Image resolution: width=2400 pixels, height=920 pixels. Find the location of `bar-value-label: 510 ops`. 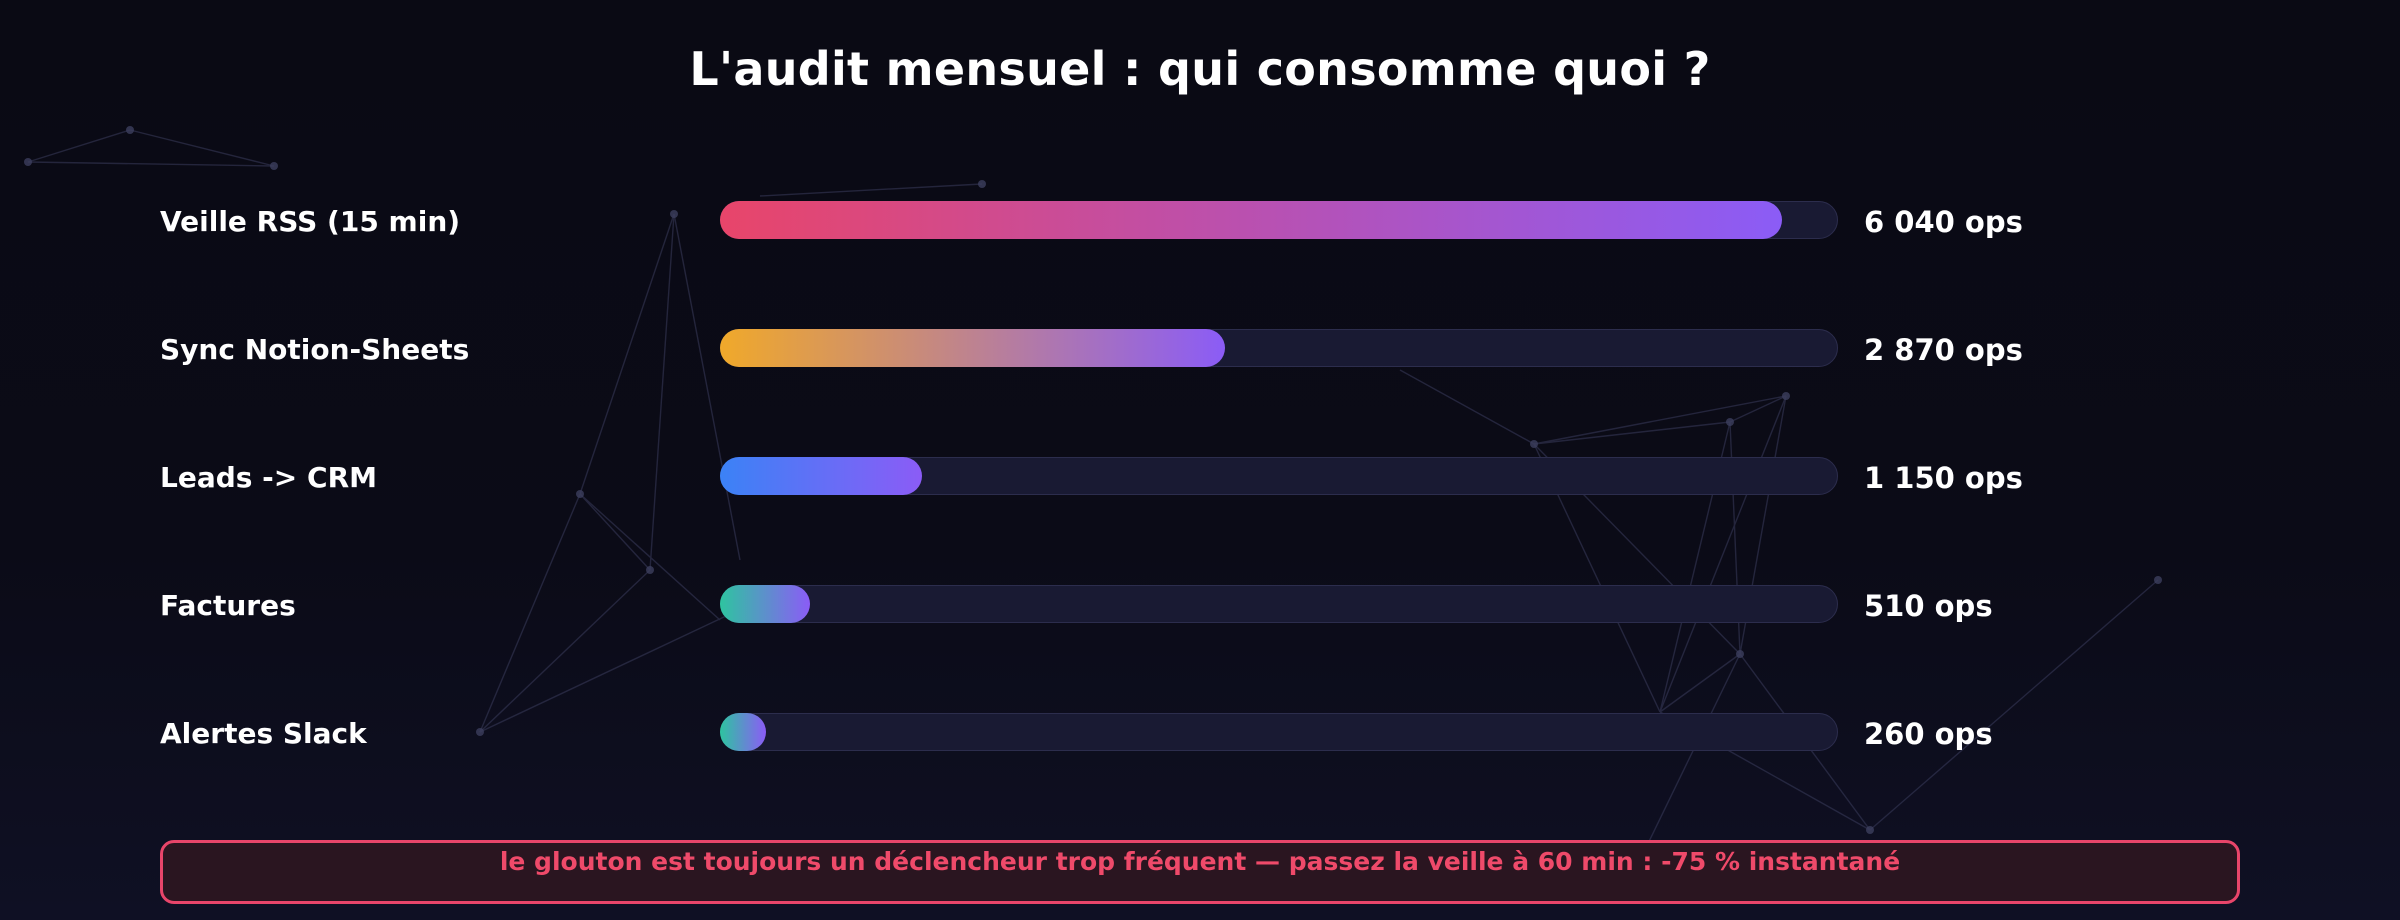

bar-value-label: 510 ops is located at coordinates (1928, 606).